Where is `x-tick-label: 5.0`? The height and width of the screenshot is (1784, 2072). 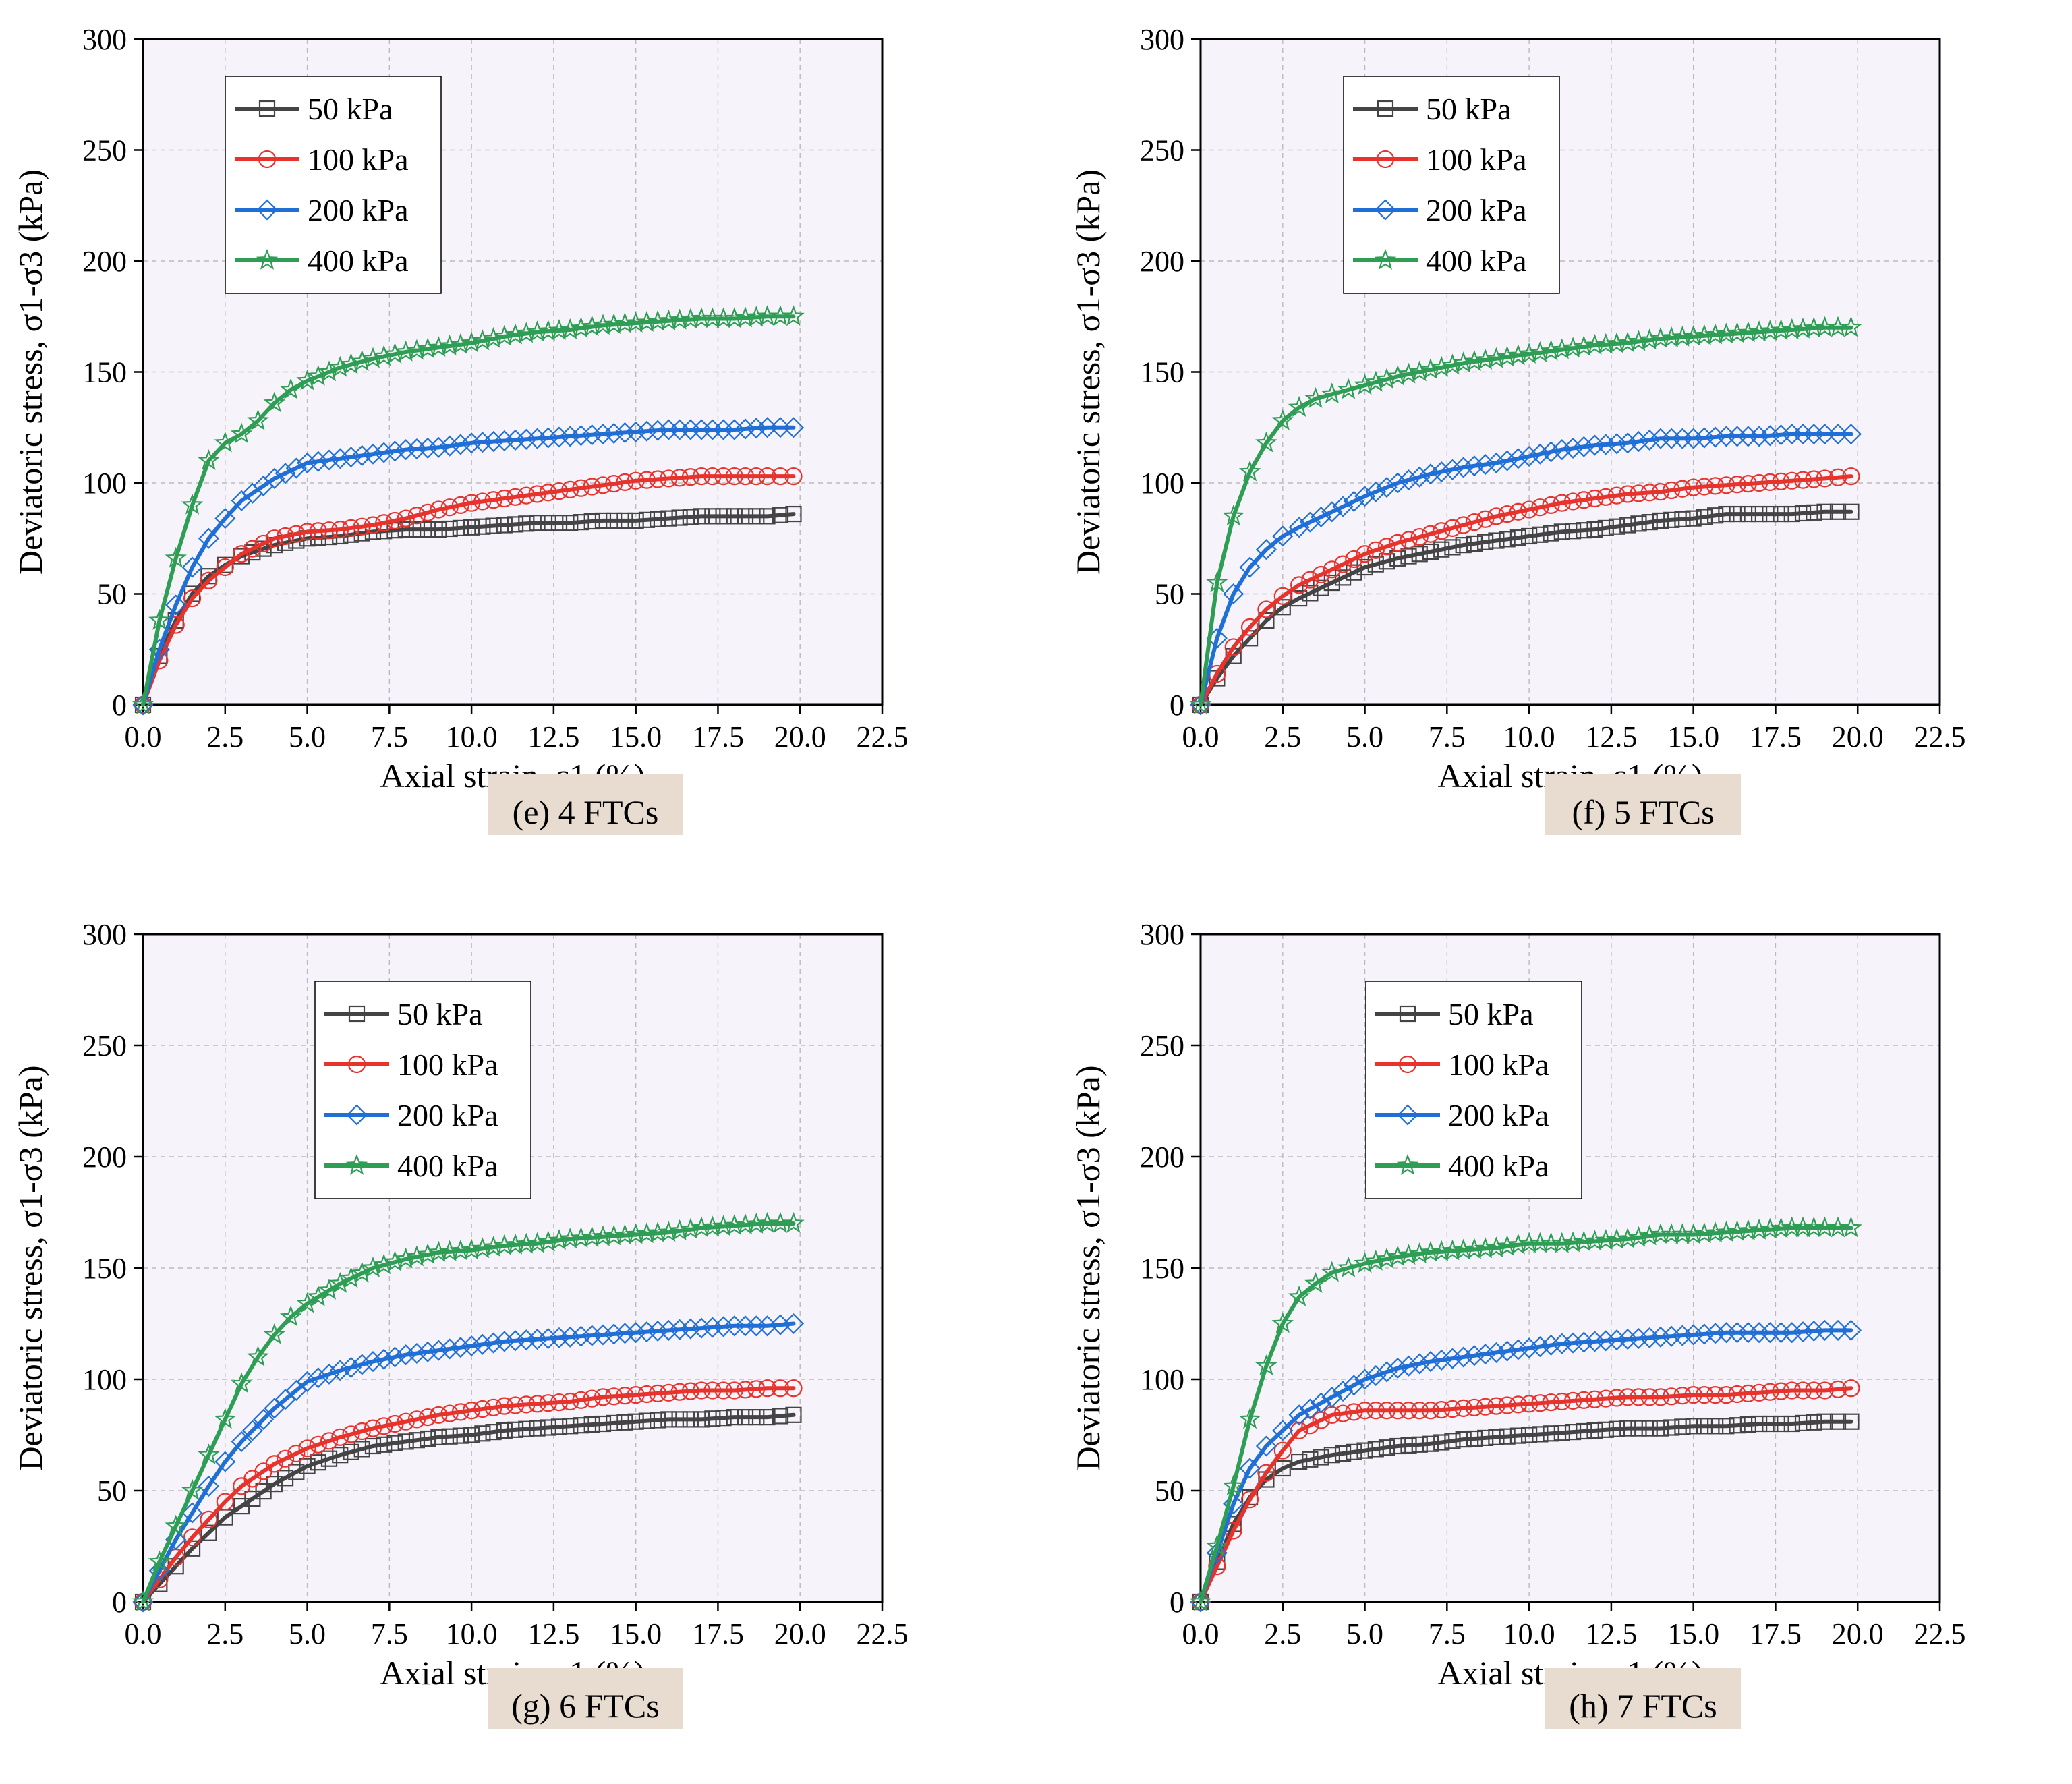 x-tick-label: 5.0 is located at coordinates (307, 1634).